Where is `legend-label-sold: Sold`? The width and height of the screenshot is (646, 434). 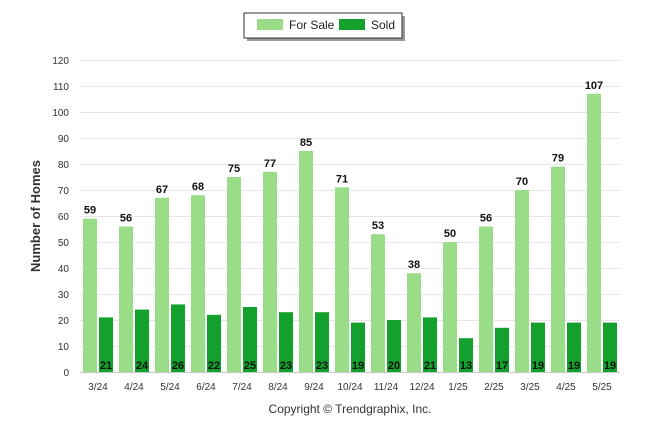
legend-label-sold: Sold is located at coordinates (383, 25).